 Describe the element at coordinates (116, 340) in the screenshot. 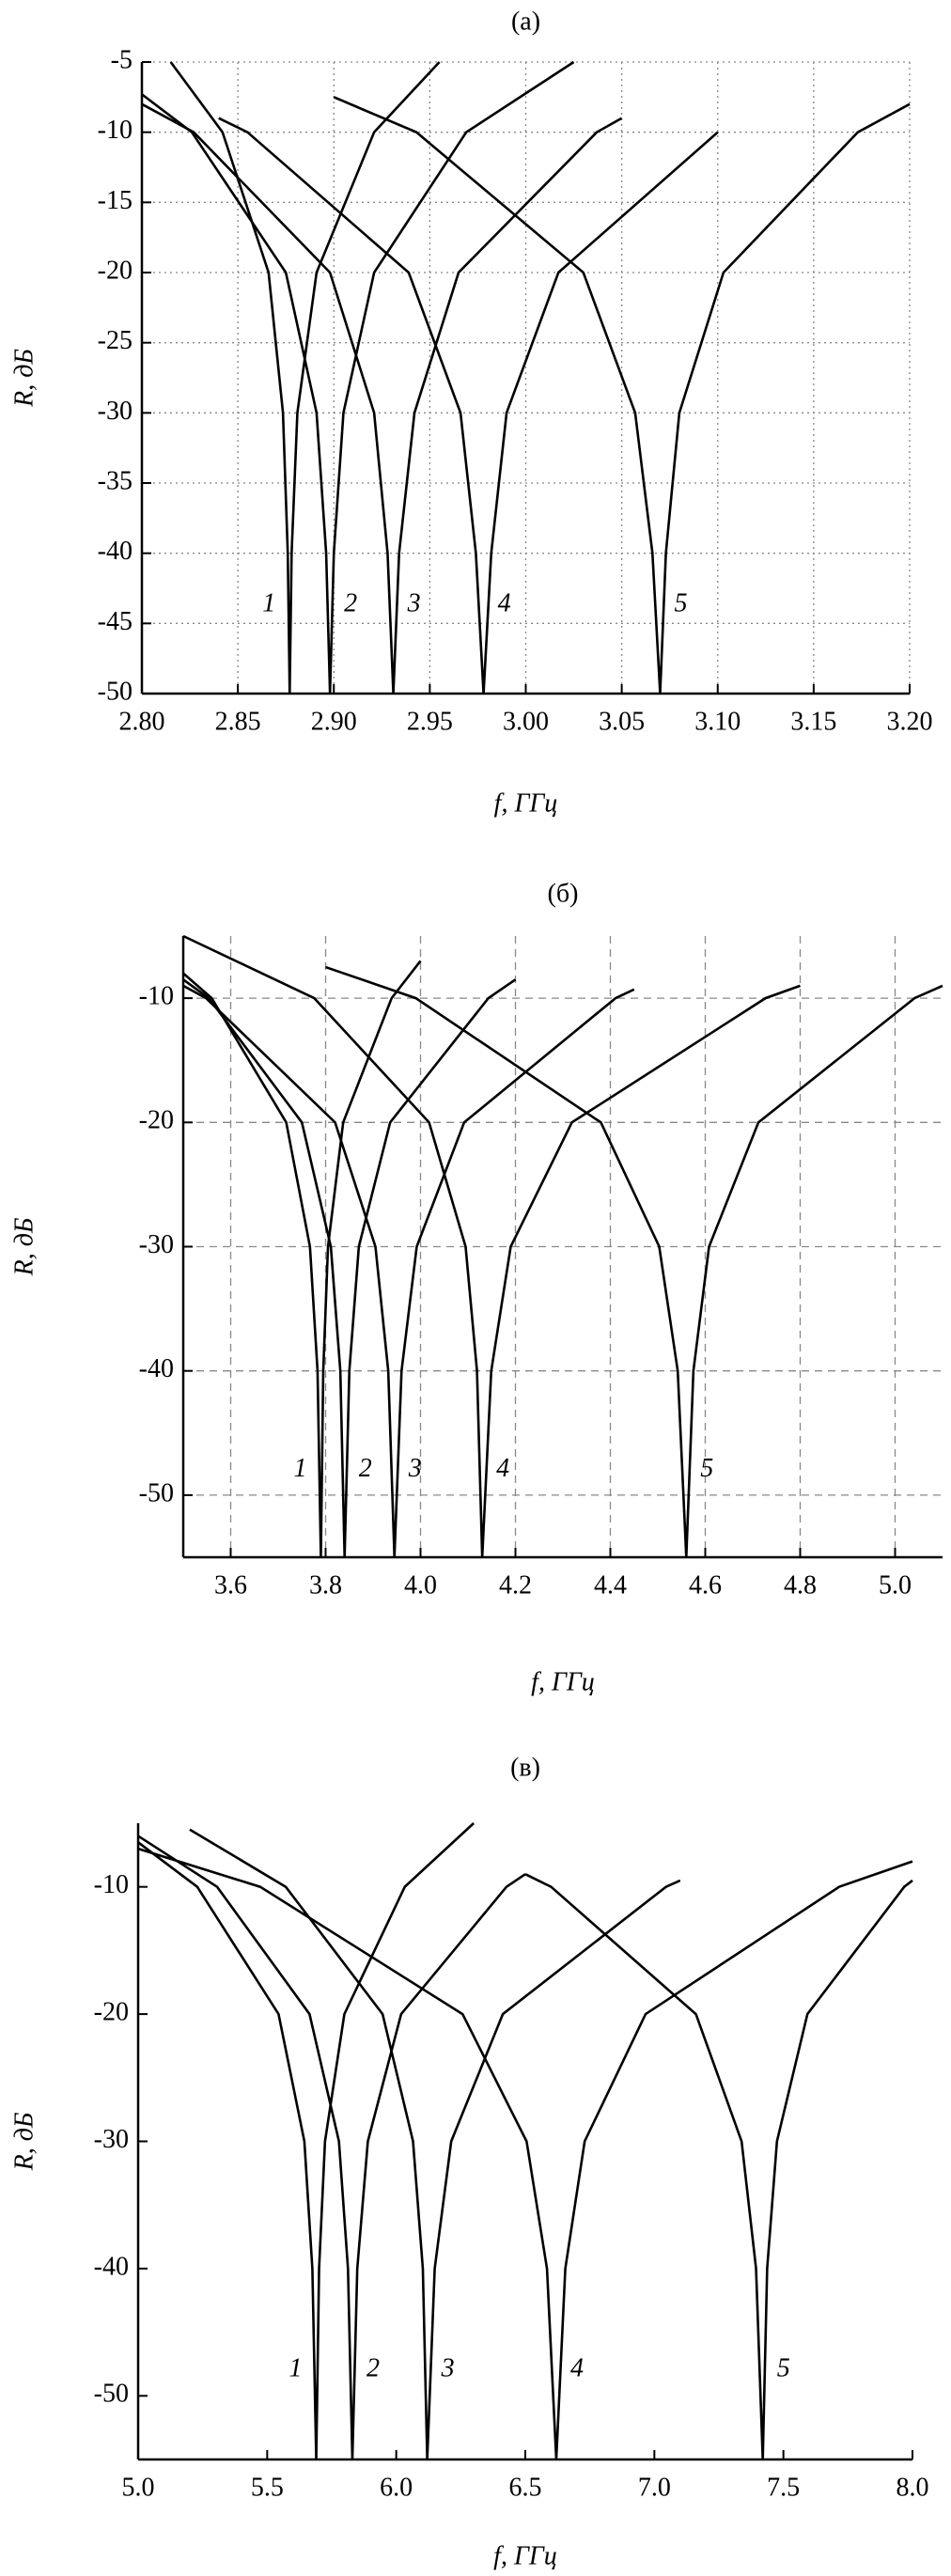

I see `y-tick-label: -25` at that location.